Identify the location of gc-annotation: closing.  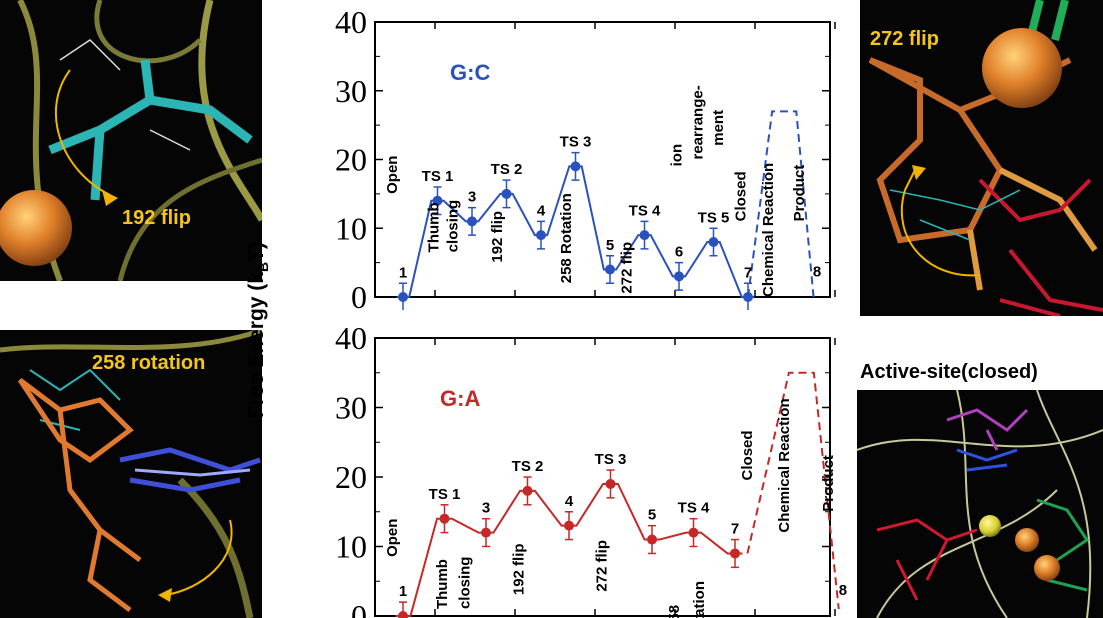
(452, 226).